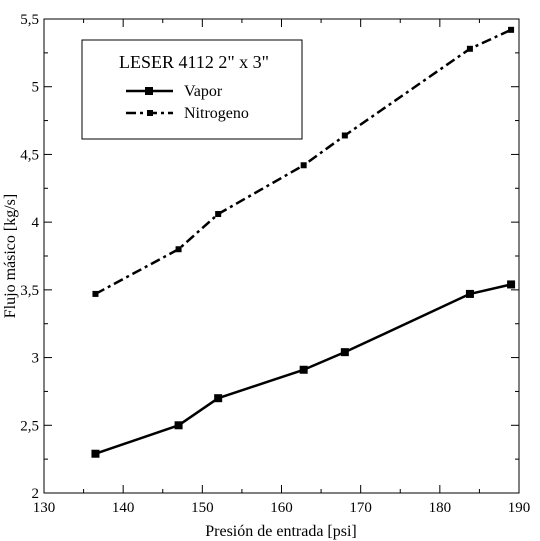  I want to click on legend-swatch-nitrogeno-marker, so click(150, 113).